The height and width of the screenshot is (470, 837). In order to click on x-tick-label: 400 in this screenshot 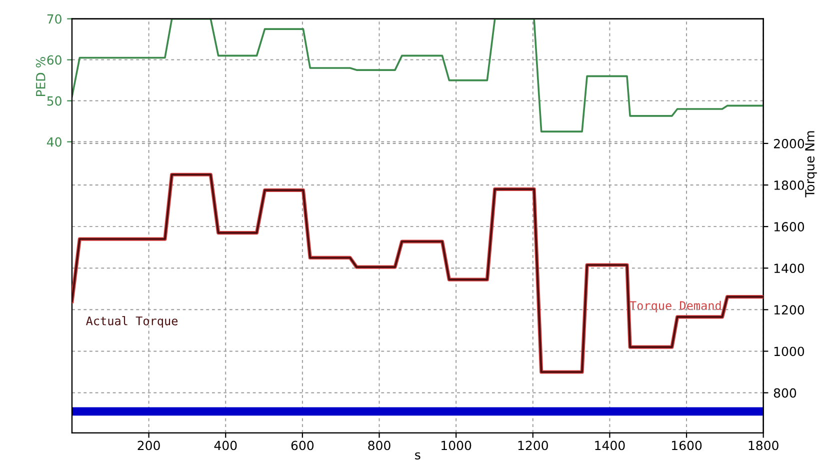, I will do `click(225, 445)`.